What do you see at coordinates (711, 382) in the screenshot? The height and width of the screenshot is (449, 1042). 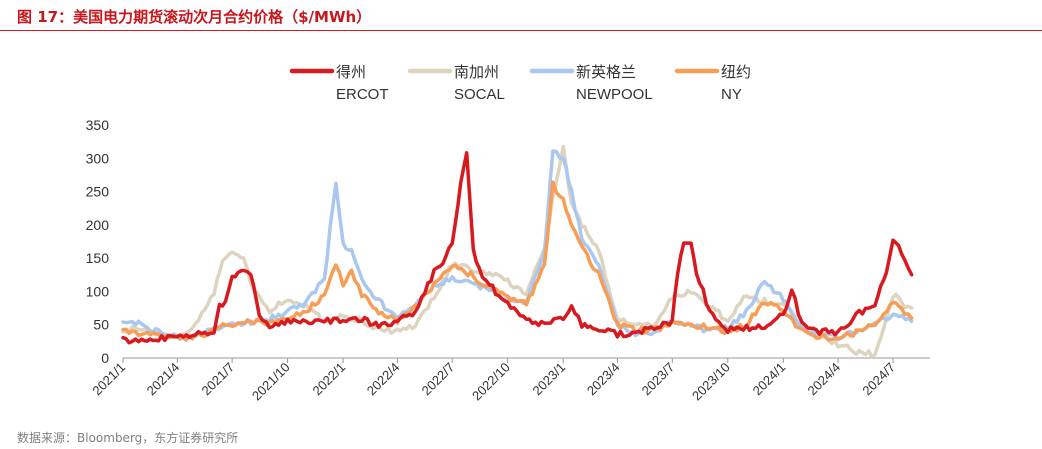 I see `x-tick-label: 2023/10` at bounding box center [711, 382].